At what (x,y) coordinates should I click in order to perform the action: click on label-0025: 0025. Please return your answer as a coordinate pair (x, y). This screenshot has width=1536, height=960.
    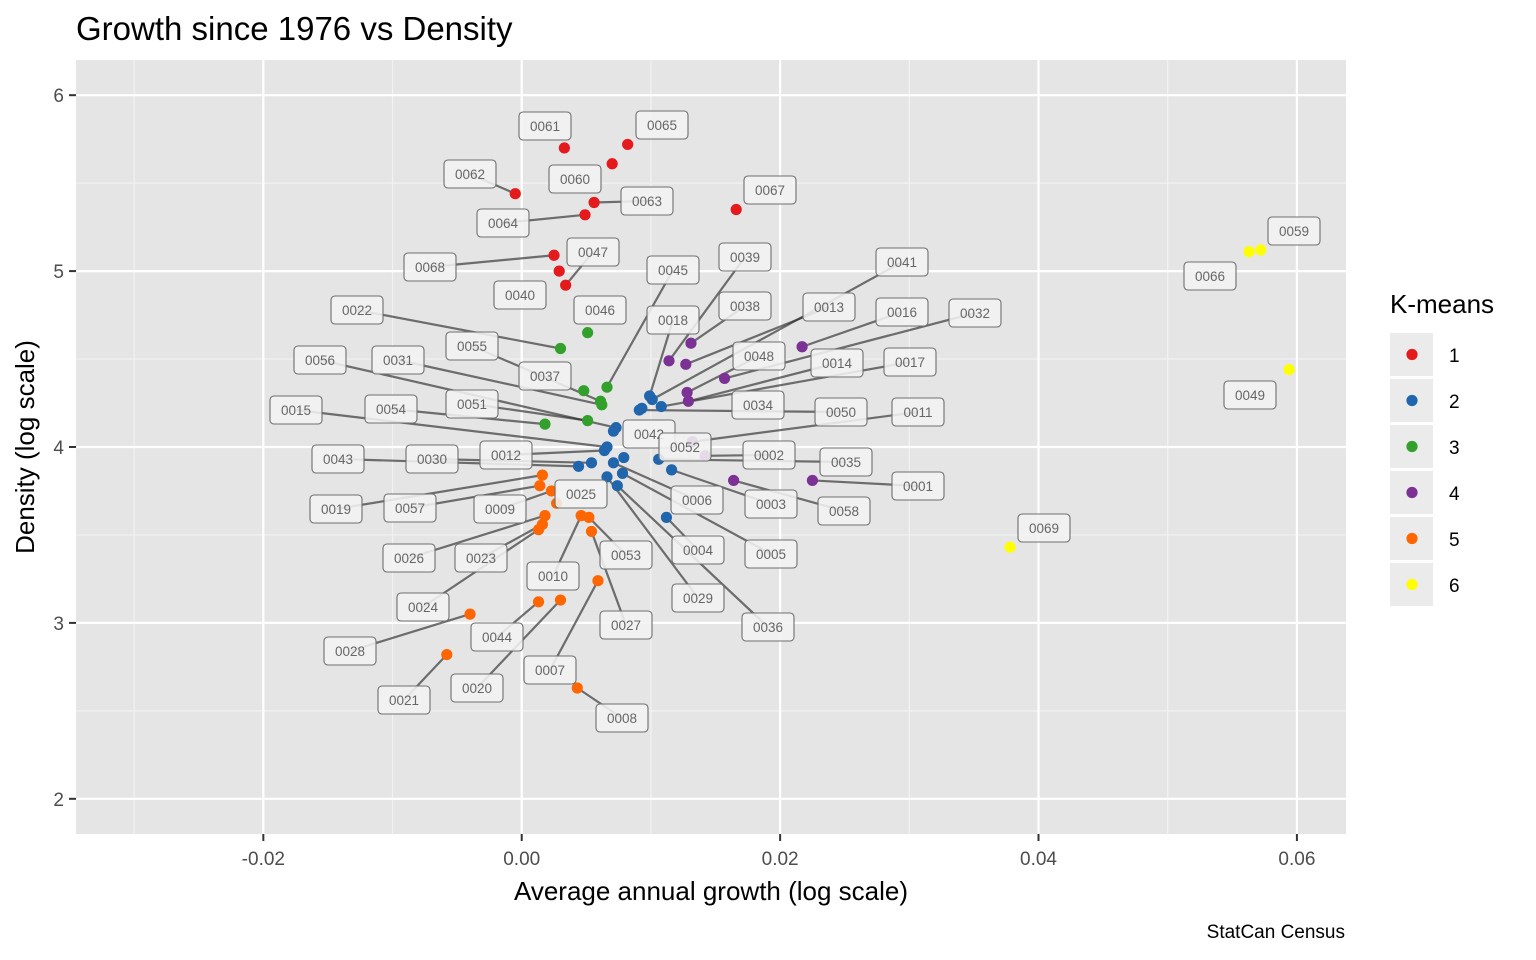
    Looking at the image, I should click on (581, 494).